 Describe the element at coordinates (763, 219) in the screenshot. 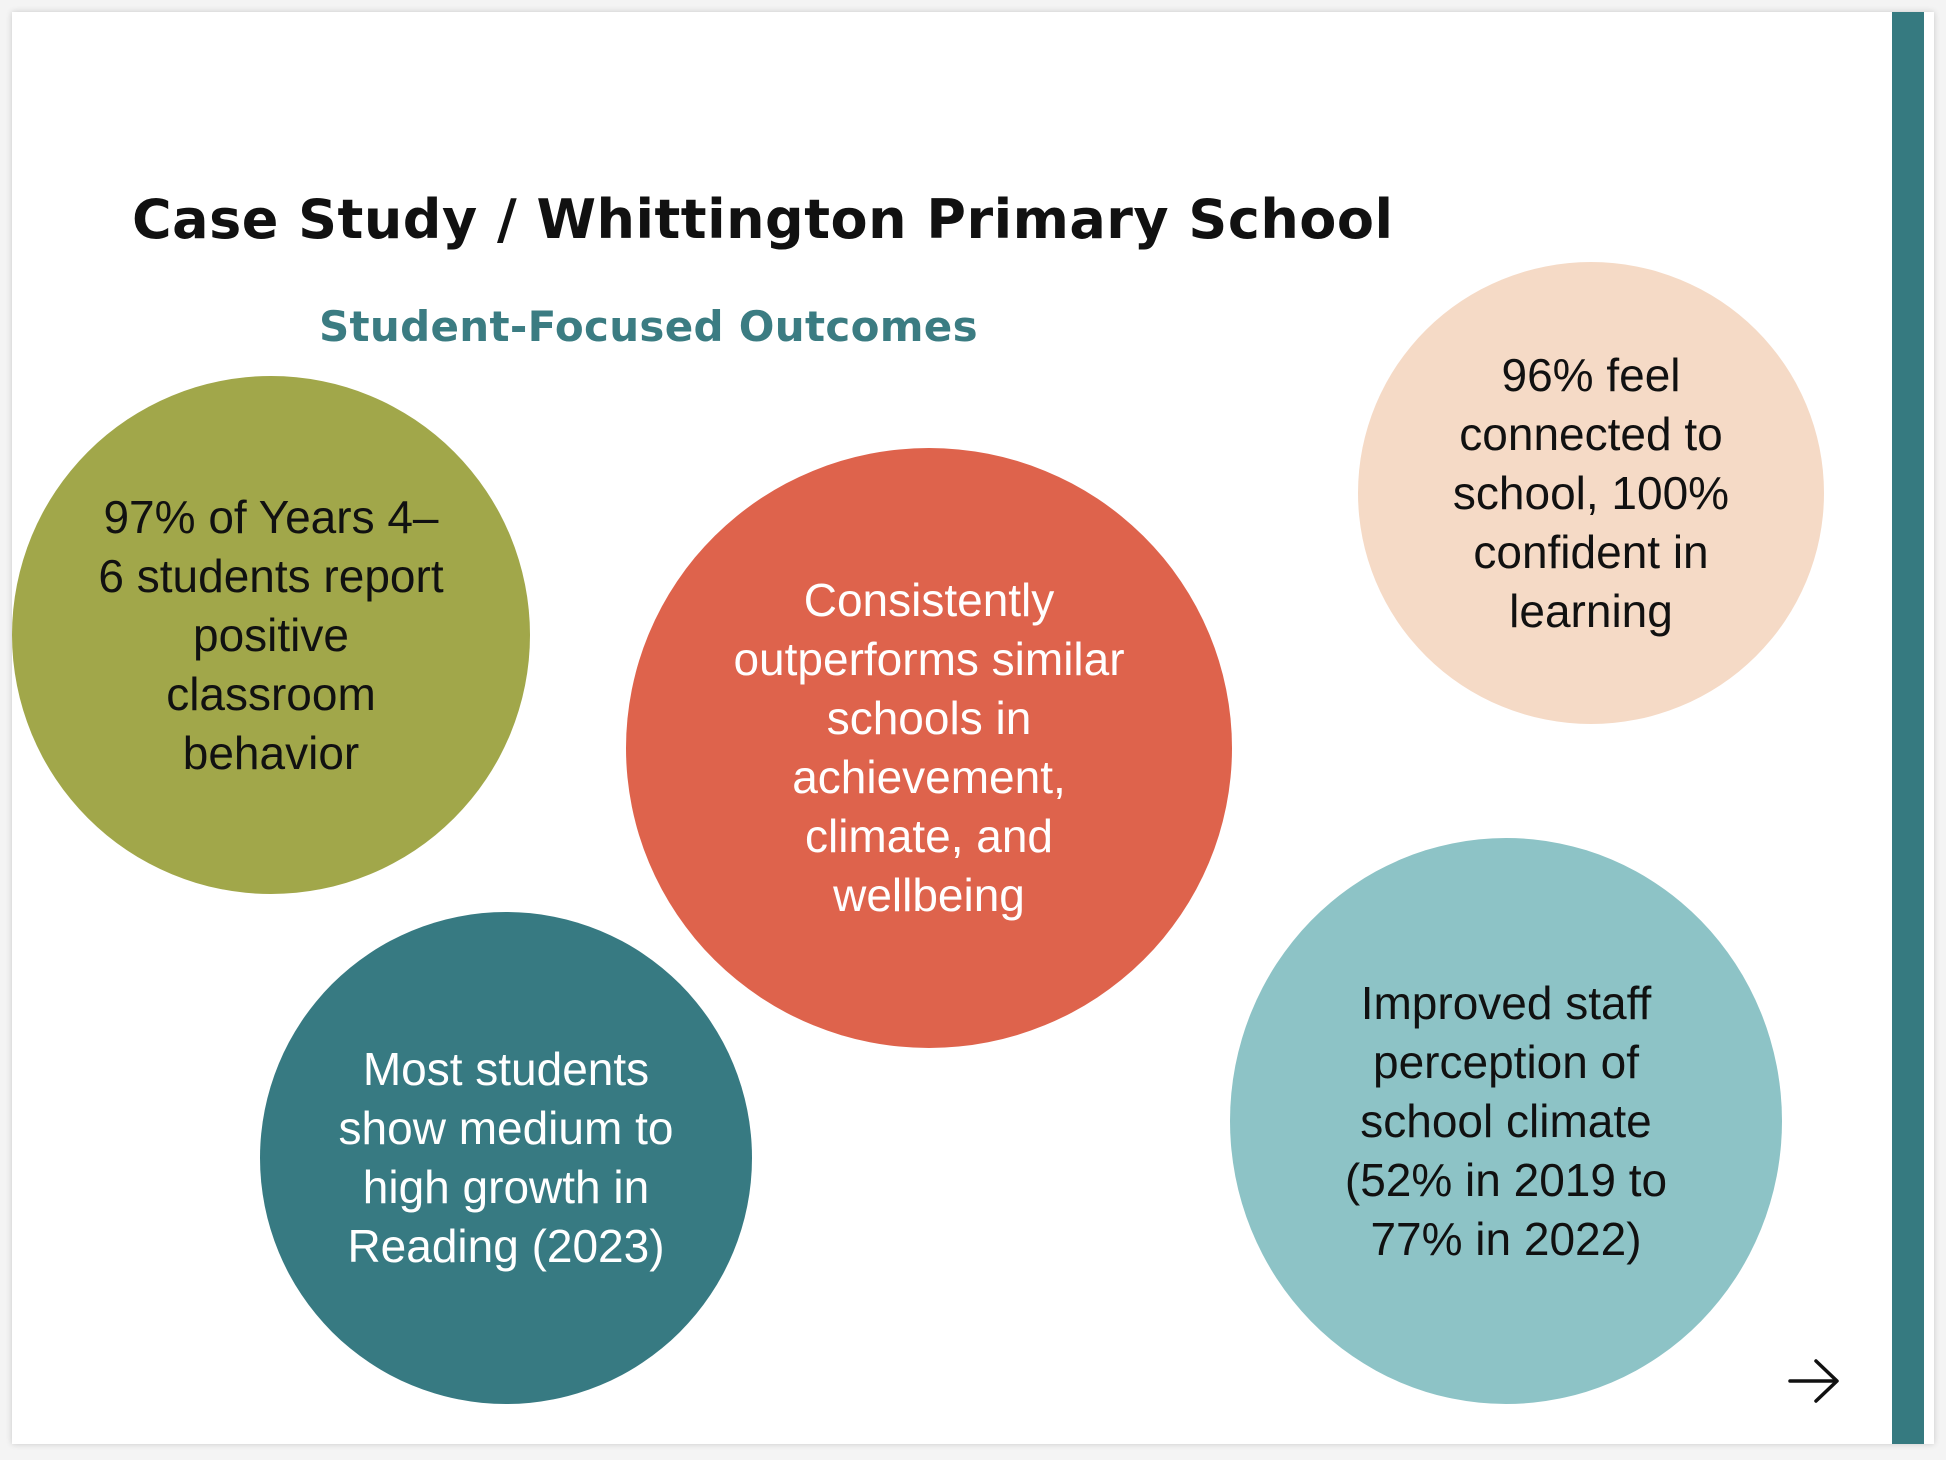

I see `slide-title: Case Study / Whittington Primary School` at that location.